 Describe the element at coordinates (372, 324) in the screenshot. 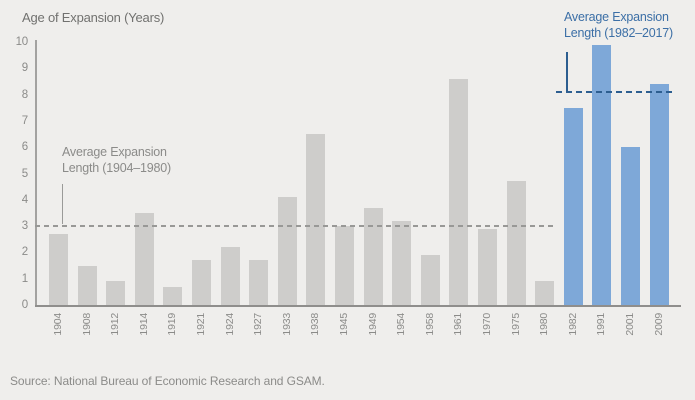

I see `x-tick-label: 1949` at that location.